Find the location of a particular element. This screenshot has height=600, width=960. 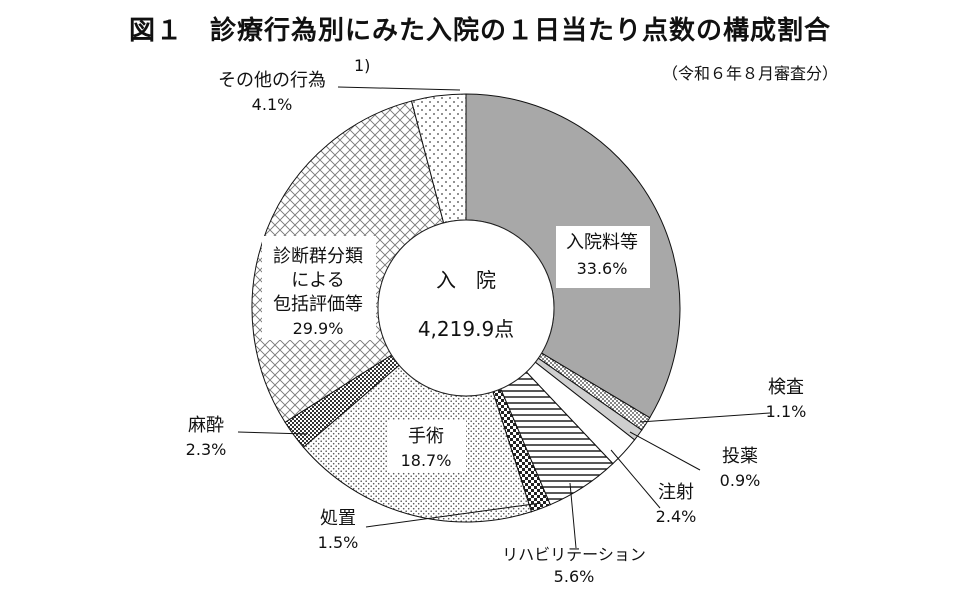

chart-title: 図１ 診療行為別にみた入院の１日当たり点数の構成割合 is located at coordinates (479, 31).